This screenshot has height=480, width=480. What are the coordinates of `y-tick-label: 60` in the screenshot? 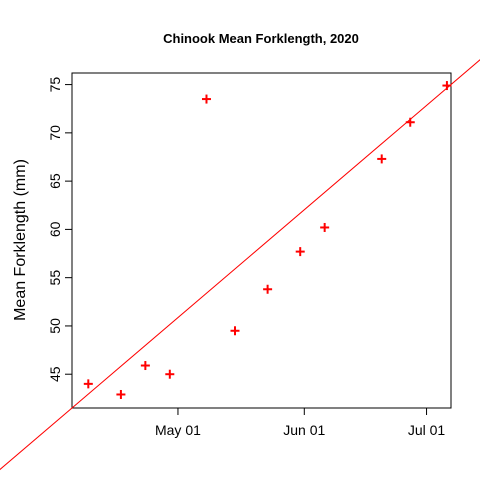 It's located at (55, 229).